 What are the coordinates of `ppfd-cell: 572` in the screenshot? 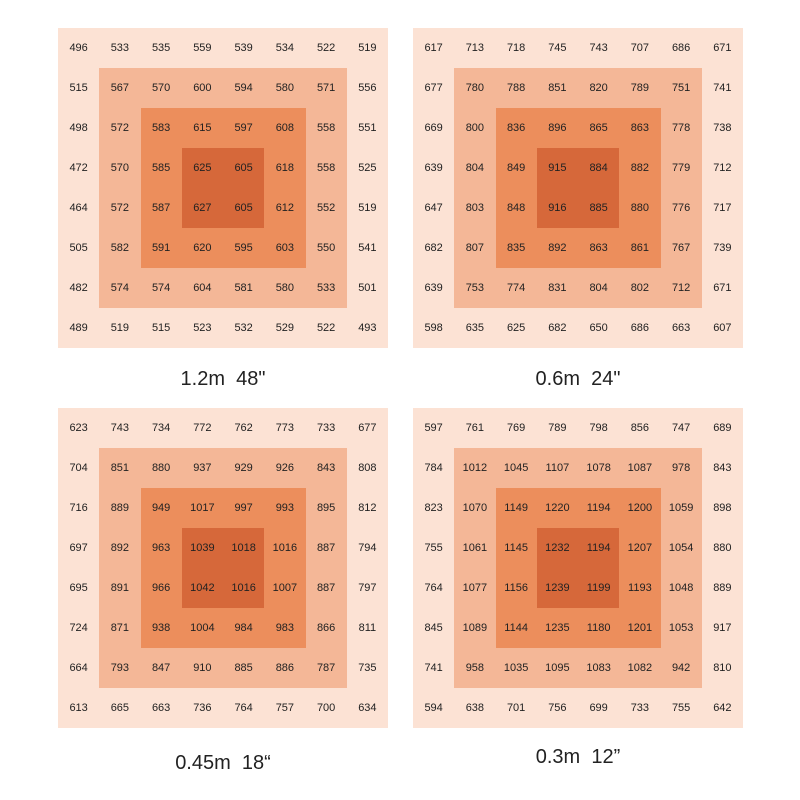 It's located at (120, 128).